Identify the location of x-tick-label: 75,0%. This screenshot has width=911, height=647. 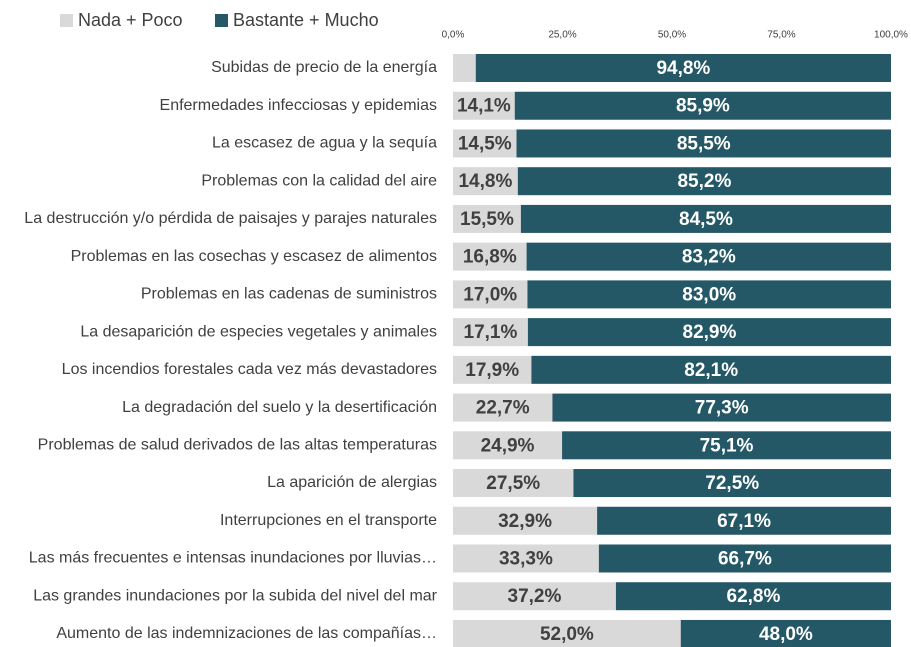
(781, 35).